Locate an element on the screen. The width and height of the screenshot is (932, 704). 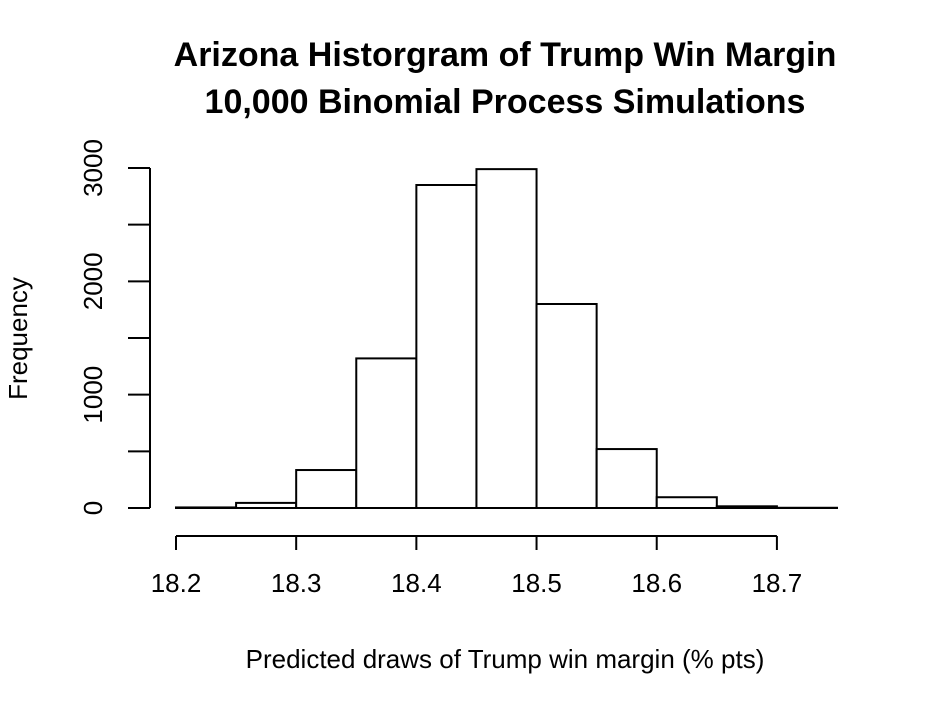
x-tick-label: 18.4 is located at coordinates (416, 583).